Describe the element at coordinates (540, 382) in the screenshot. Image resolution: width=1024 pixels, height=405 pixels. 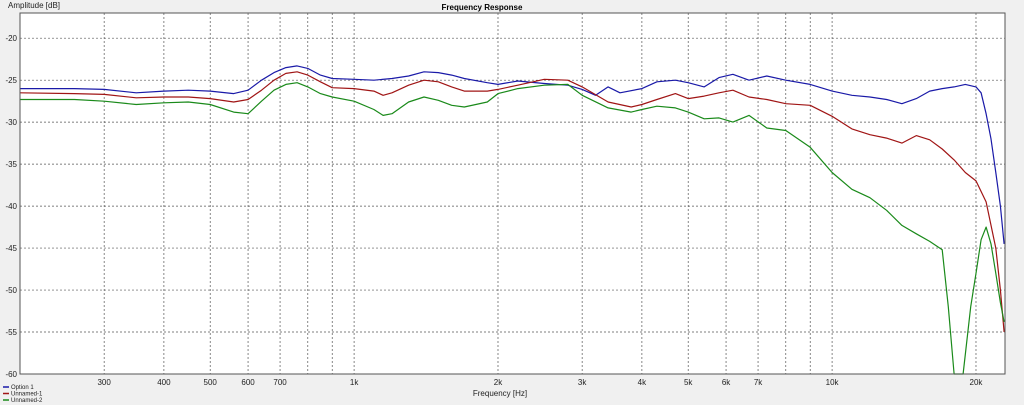
I see `x-axis-ticks: 300 400 500 600 700 1k 2k 3k 4k 5k 6k 7k 10k 20k` at that location.